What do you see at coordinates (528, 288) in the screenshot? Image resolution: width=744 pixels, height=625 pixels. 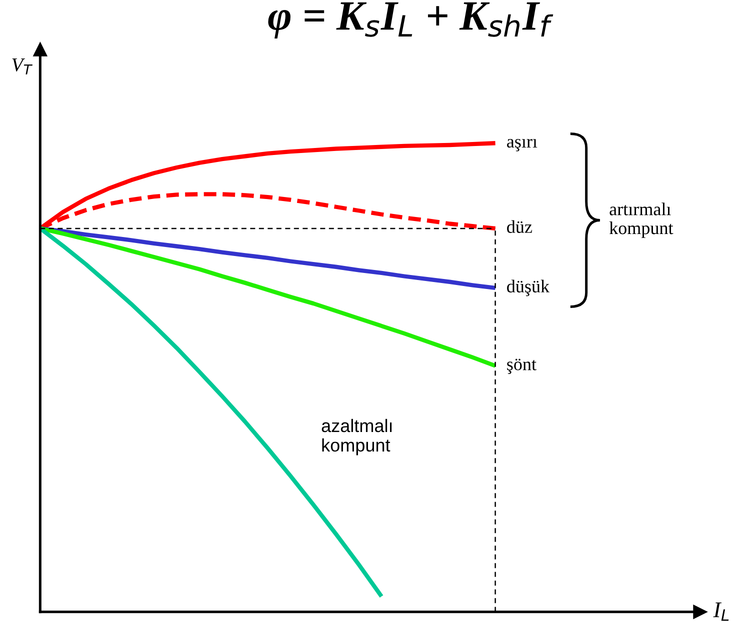 I see `series-label: düşük` at bounding box center [528, 288].